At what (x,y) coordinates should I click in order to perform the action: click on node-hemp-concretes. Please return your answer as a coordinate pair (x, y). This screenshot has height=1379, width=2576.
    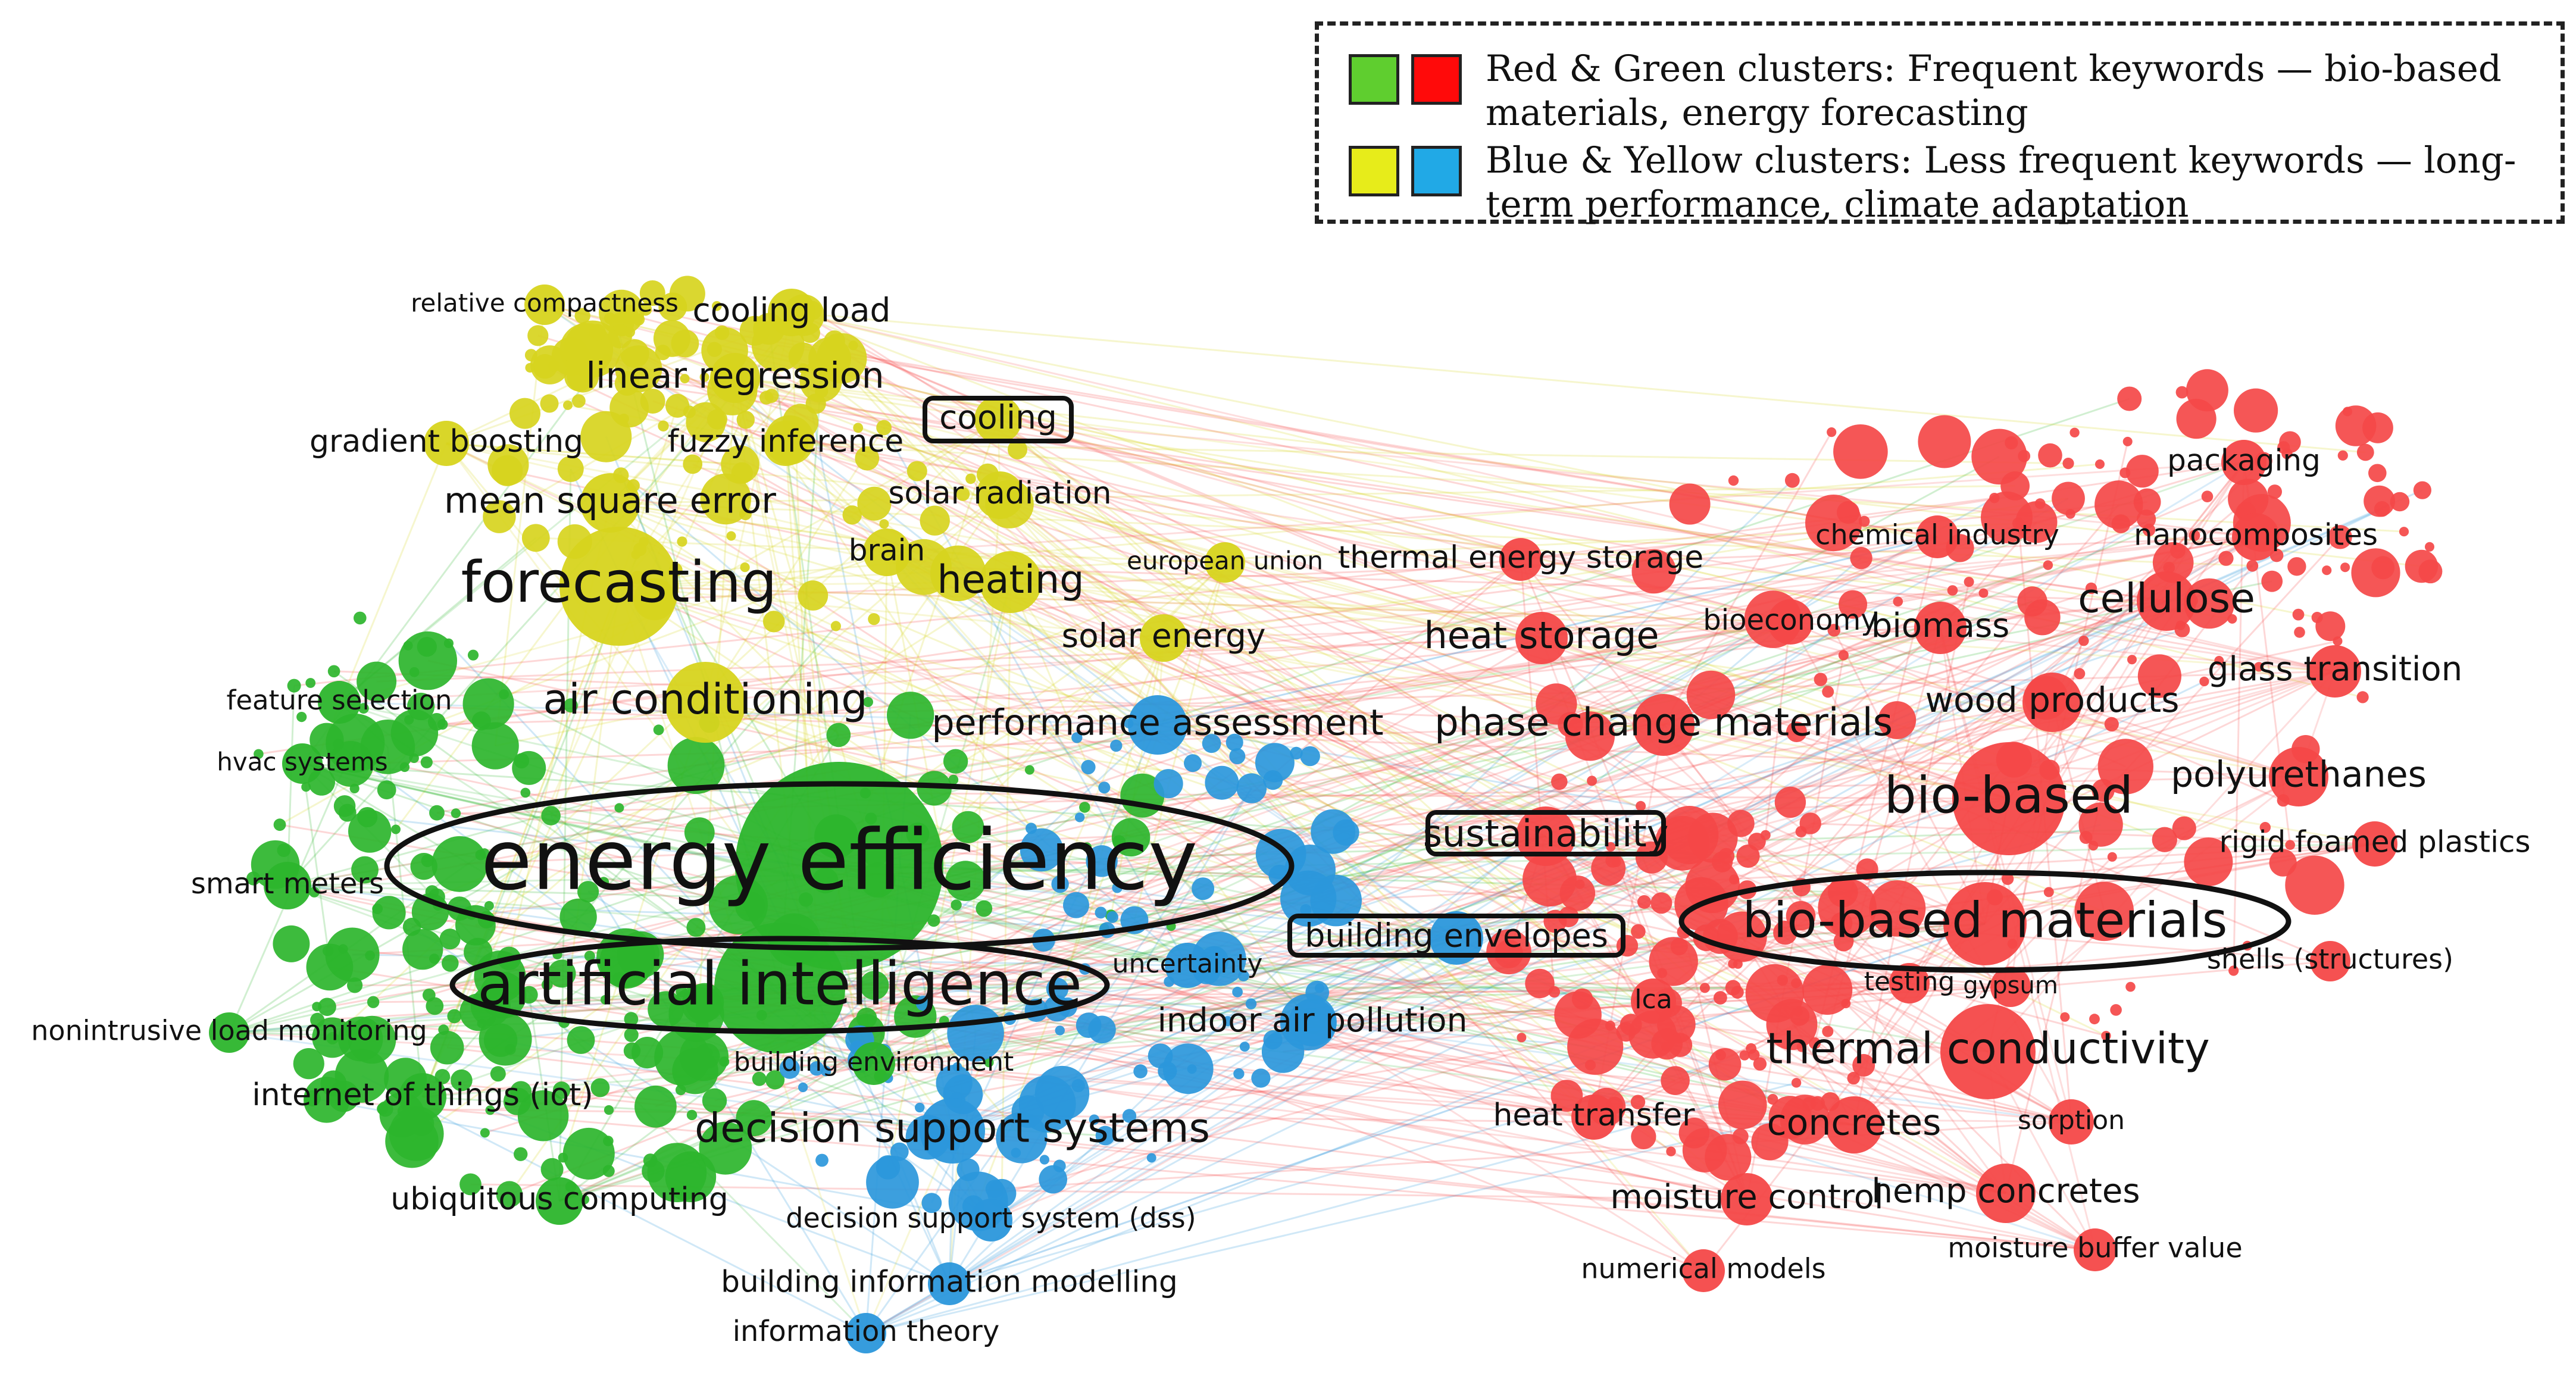
    Looking at the image, I should click on (2006, 1193).